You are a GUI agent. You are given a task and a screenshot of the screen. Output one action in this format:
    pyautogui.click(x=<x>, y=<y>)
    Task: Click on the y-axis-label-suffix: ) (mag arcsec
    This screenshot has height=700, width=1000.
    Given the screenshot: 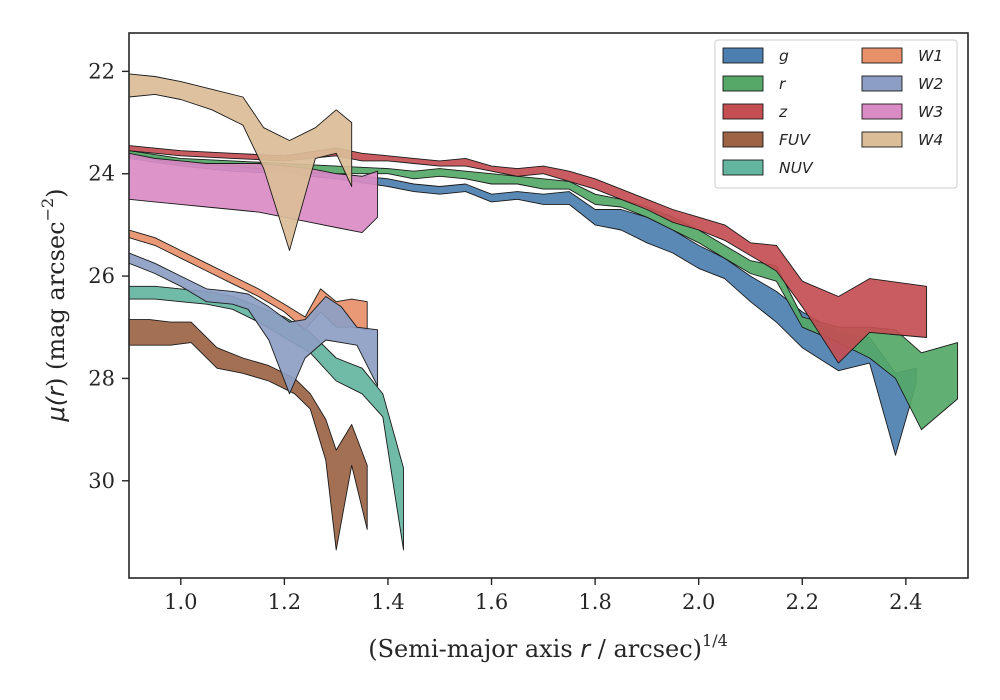 What is the action you would take?
    pyautogui.click(x=56, y=304)
    